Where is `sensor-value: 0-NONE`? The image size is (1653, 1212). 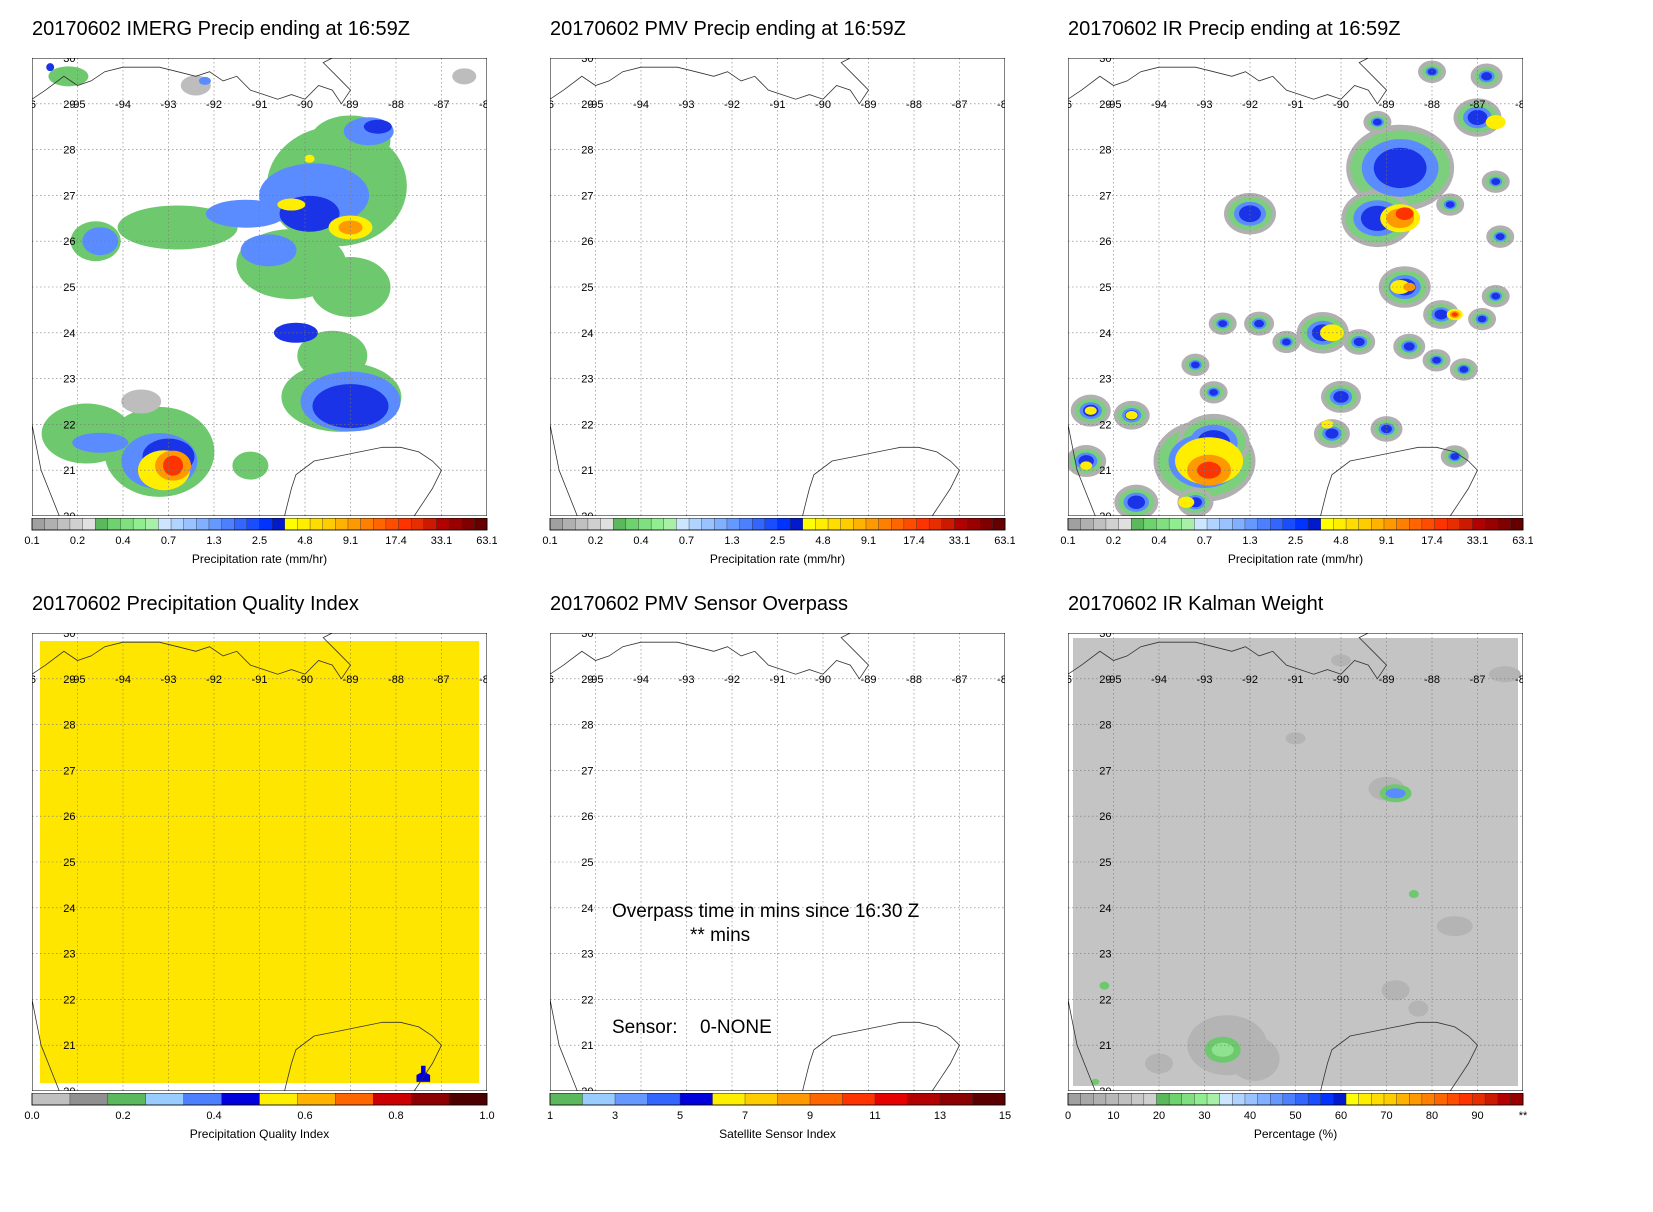
sensor-value: 0-NONE is located at coordinates (736, 1027).